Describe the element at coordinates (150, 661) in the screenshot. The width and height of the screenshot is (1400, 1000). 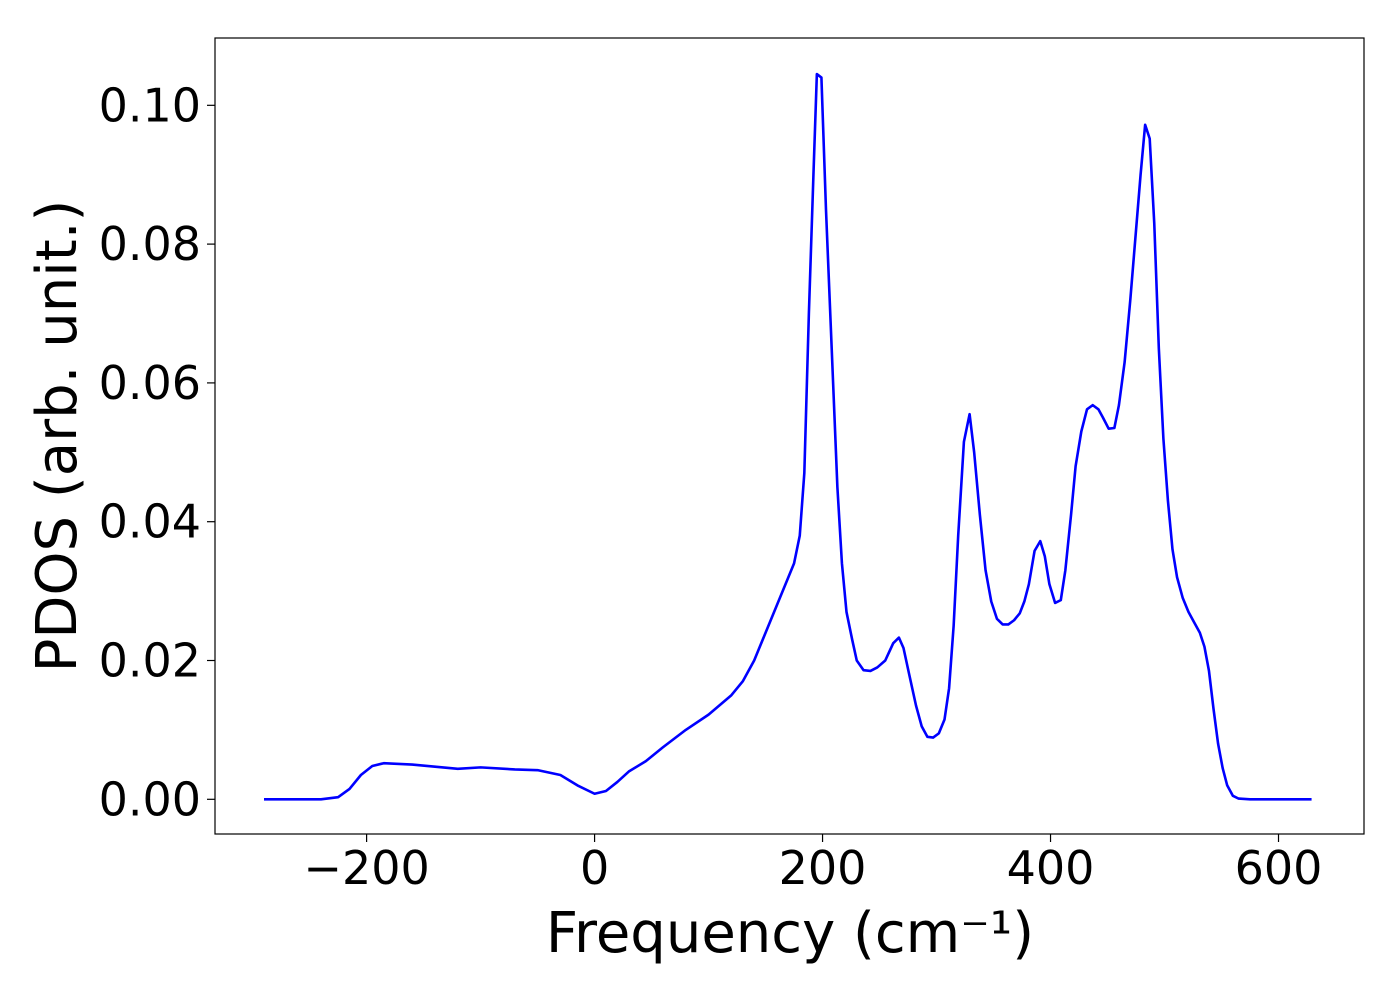
I see `y-tick-label: 0.02` at that location.